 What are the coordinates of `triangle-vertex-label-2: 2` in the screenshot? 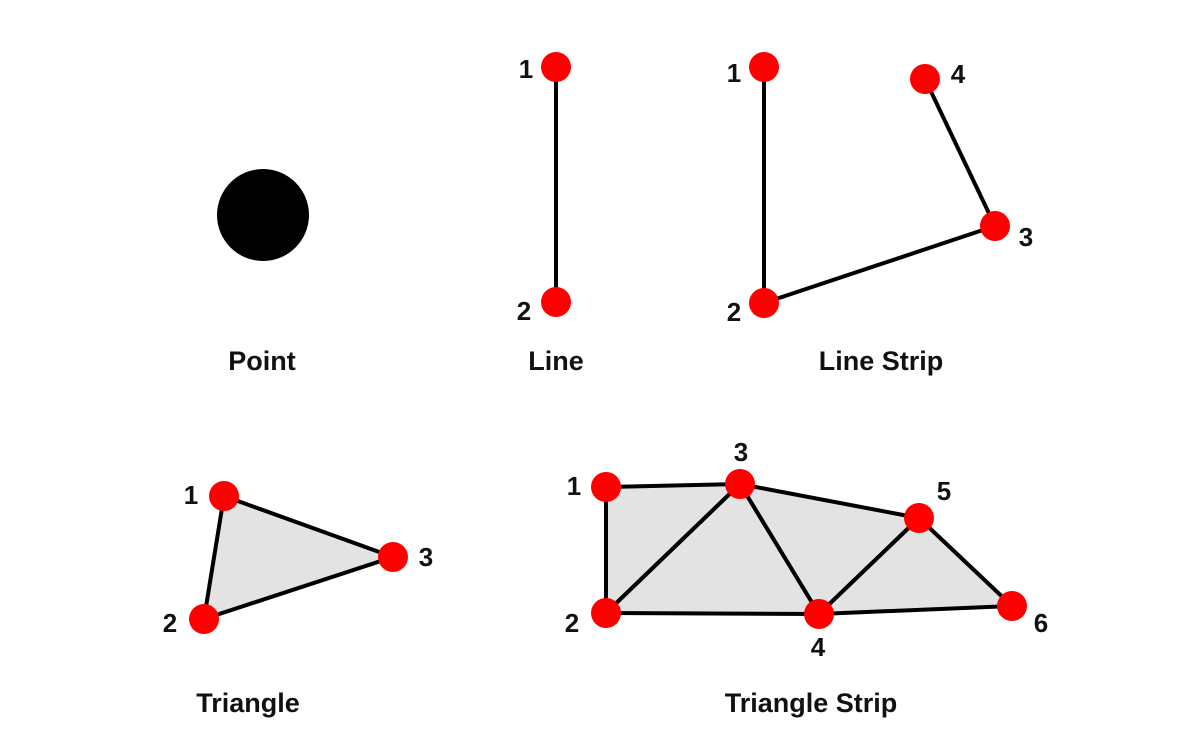 It's located at (170, 623).